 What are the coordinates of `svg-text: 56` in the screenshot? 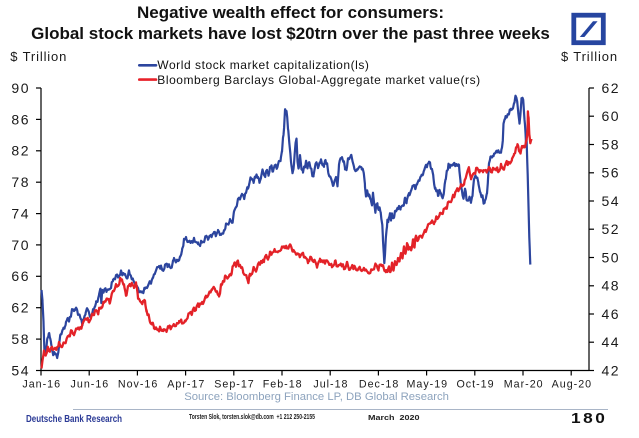 It's located at (611, 173).